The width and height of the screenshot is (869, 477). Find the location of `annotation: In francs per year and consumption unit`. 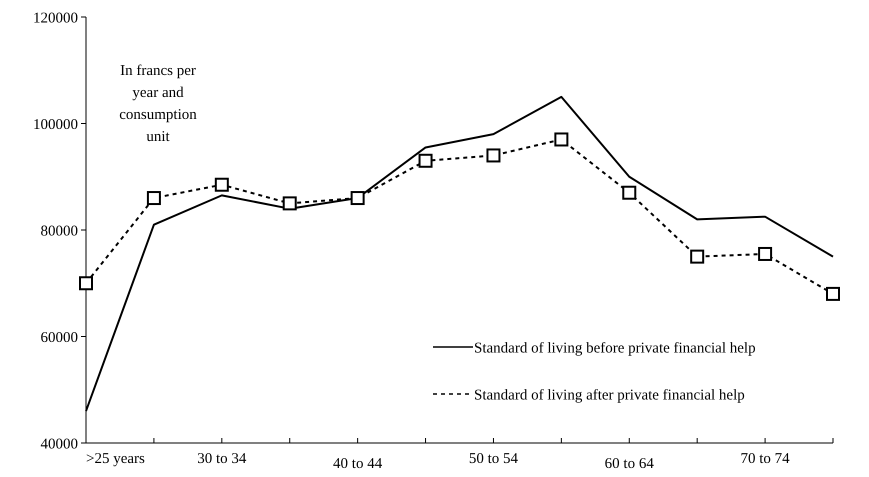

annotation: In francs per year and consumption unit is located at coordinates (158, 104).